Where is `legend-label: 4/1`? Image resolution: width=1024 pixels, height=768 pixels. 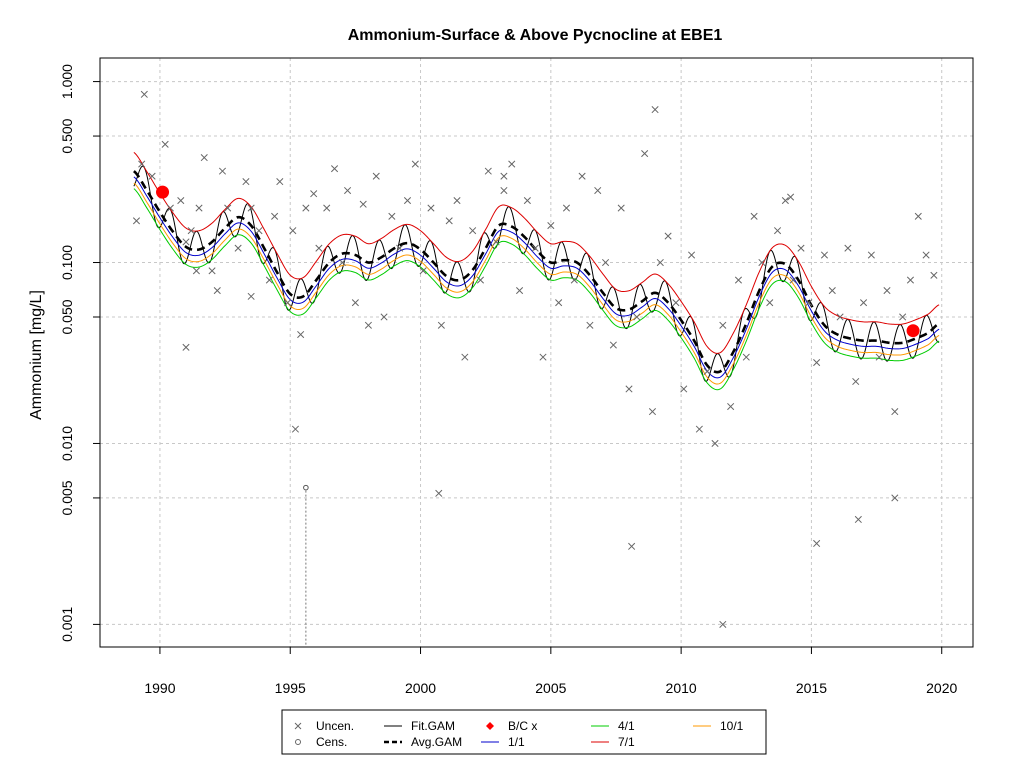
legend-label: 4/1 is located at coordinates (626, 726).